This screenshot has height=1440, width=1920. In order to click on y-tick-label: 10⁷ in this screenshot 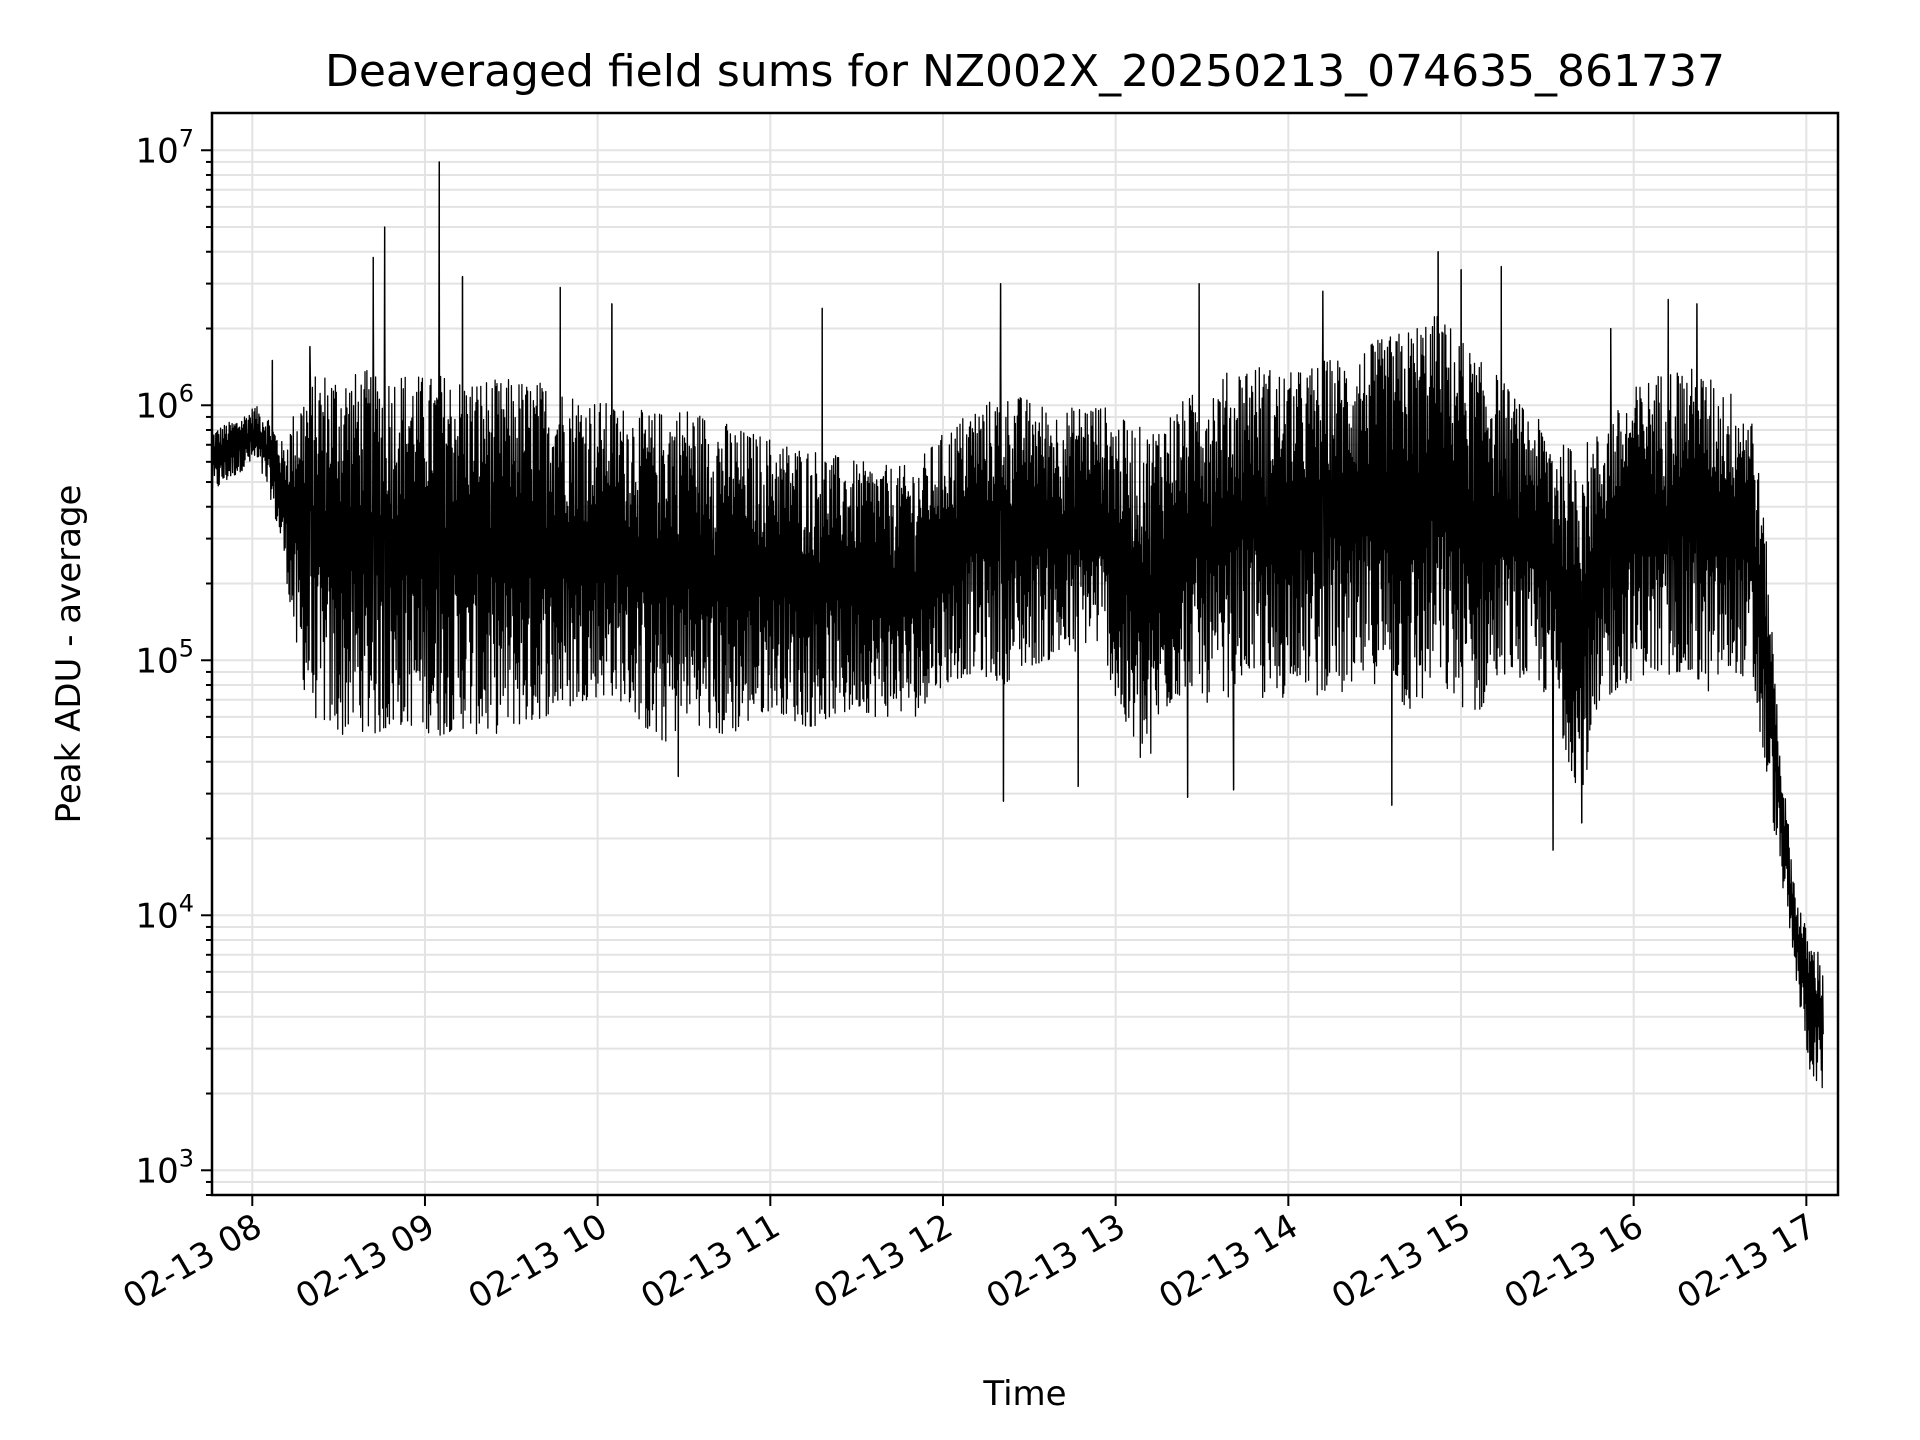, I will do `click(164, 147)`.